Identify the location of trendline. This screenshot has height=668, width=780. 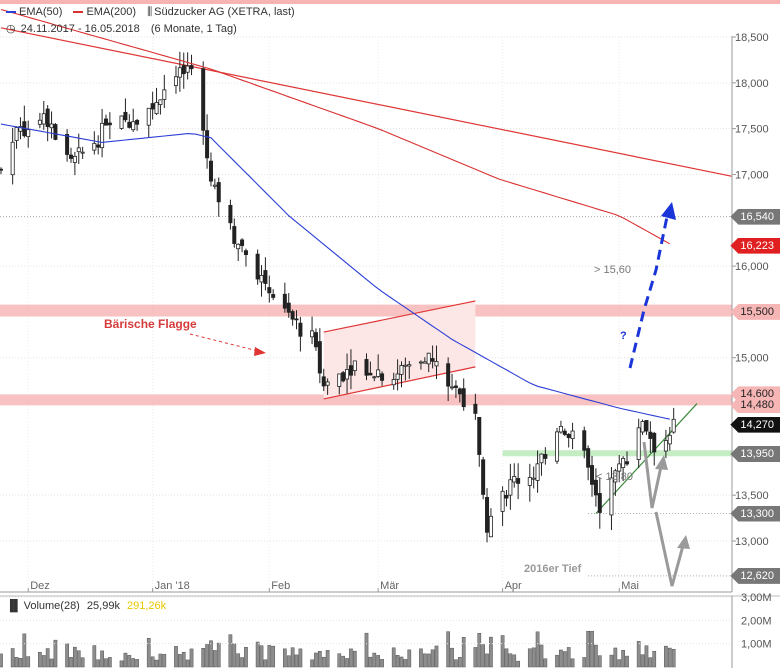
(399, 316).